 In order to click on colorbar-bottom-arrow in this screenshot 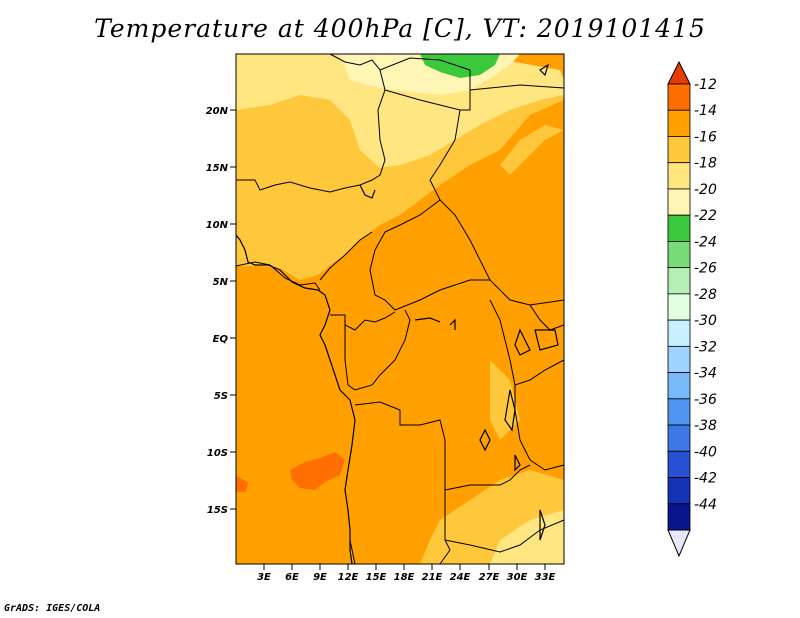, I will do `click(679, 543)`.